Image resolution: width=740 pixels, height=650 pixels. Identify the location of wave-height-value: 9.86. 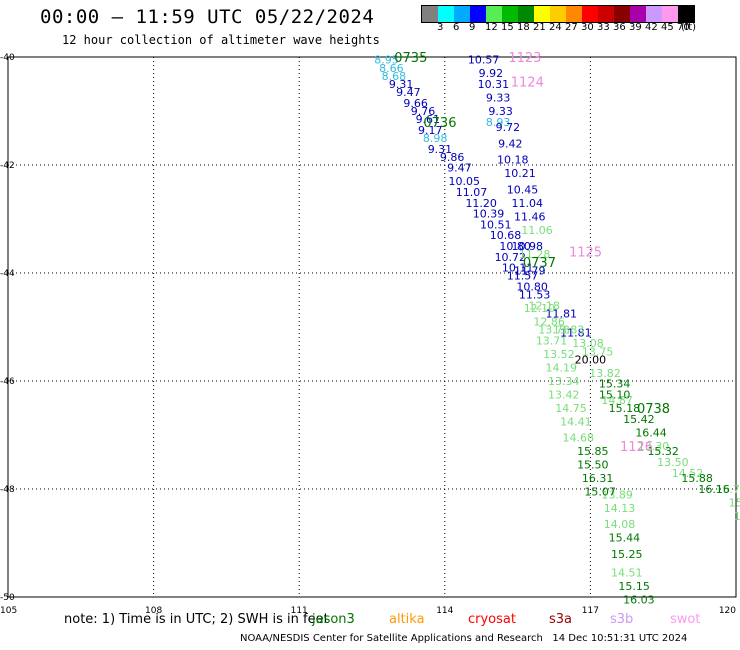
(452, 157).